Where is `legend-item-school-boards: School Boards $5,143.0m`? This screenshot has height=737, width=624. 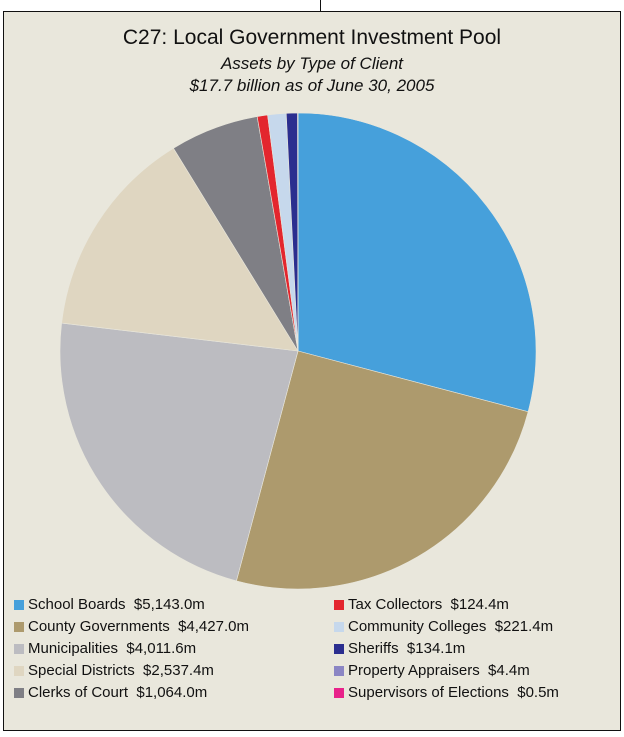 legend-item-school-boards: School Boards $5,143.0m is located at coordinates (131, 605).